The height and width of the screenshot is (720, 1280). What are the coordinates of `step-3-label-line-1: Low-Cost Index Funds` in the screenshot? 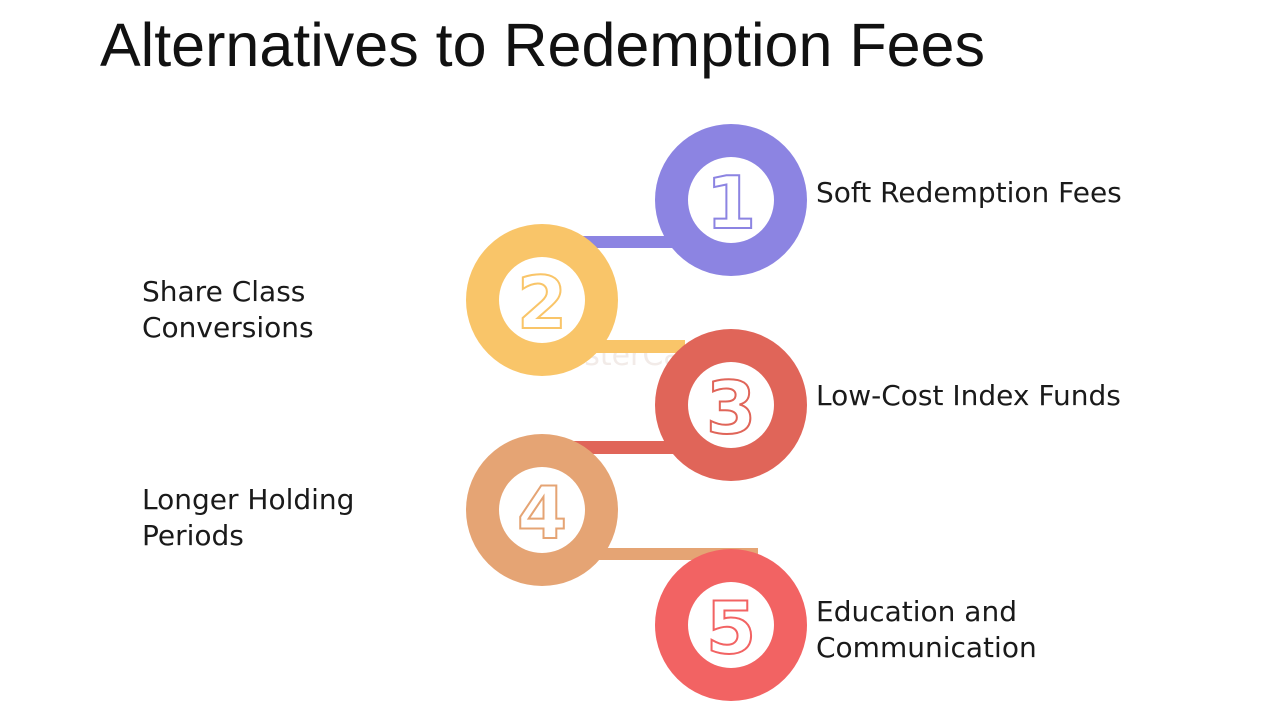 It's located at (968, 395).